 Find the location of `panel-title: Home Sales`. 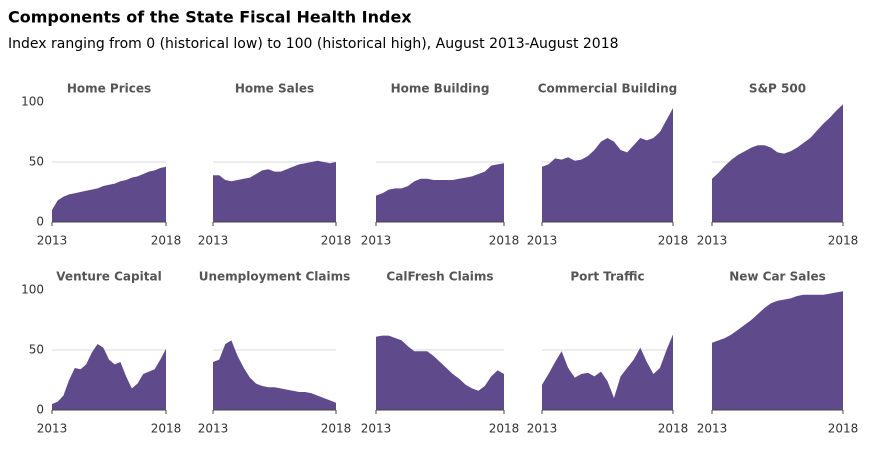

panel-title: Home Sales is located at coordinates (274, 89).